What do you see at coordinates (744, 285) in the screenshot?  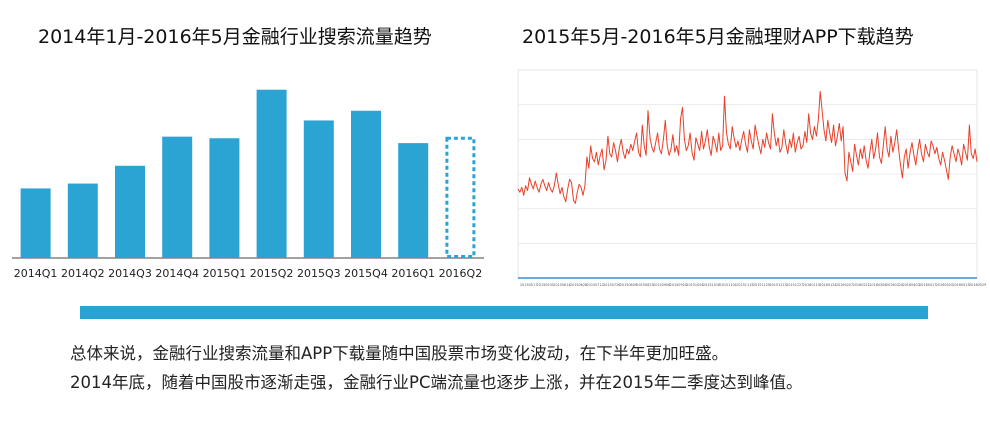 I see `line-tick-label-20151115: 20151115` at bounding box center [744, 285].